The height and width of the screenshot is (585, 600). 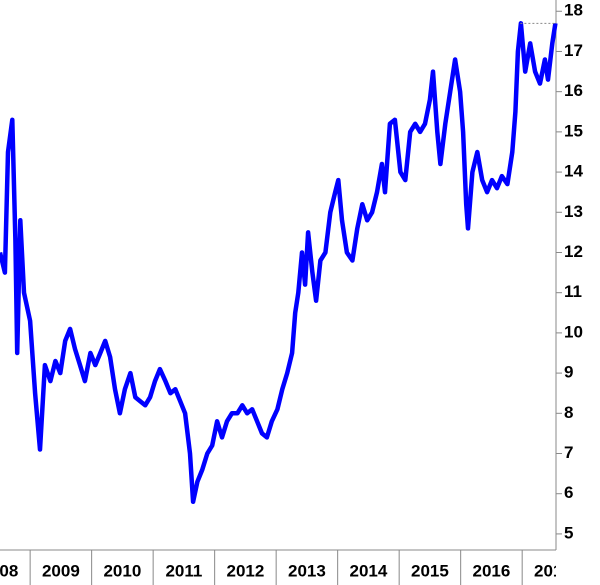 What do you see at coordinates (573, 251) in the screenshot?
I see `y-tick-label: 12` at bounding box center [573, 251].